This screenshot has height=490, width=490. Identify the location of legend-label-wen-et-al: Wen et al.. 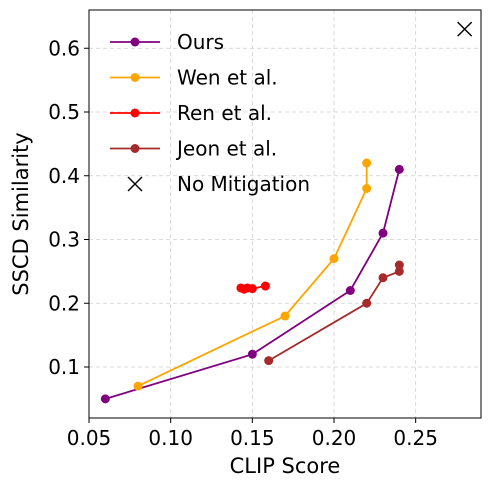
(227, 78).